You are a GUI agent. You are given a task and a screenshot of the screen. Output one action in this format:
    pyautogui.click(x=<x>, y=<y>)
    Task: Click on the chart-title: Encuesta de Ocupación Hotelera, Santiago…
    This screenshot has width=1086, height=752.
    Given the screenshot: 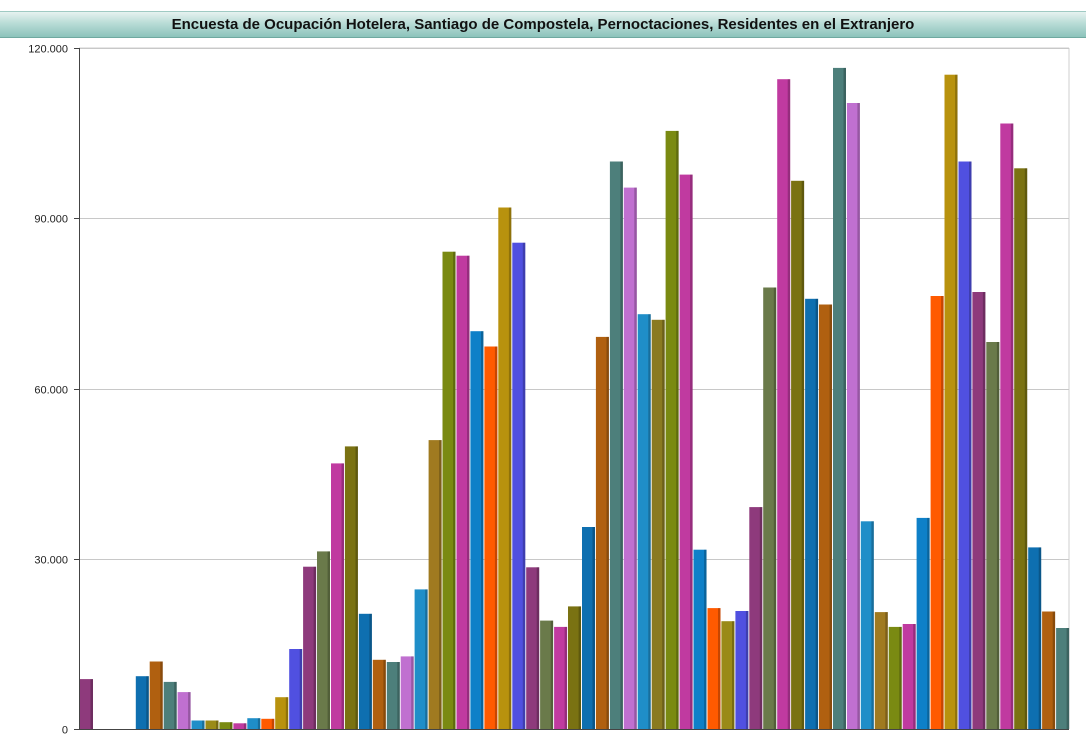 What is the action you would take?
    pyautogui.click(x=543, y=24)
    